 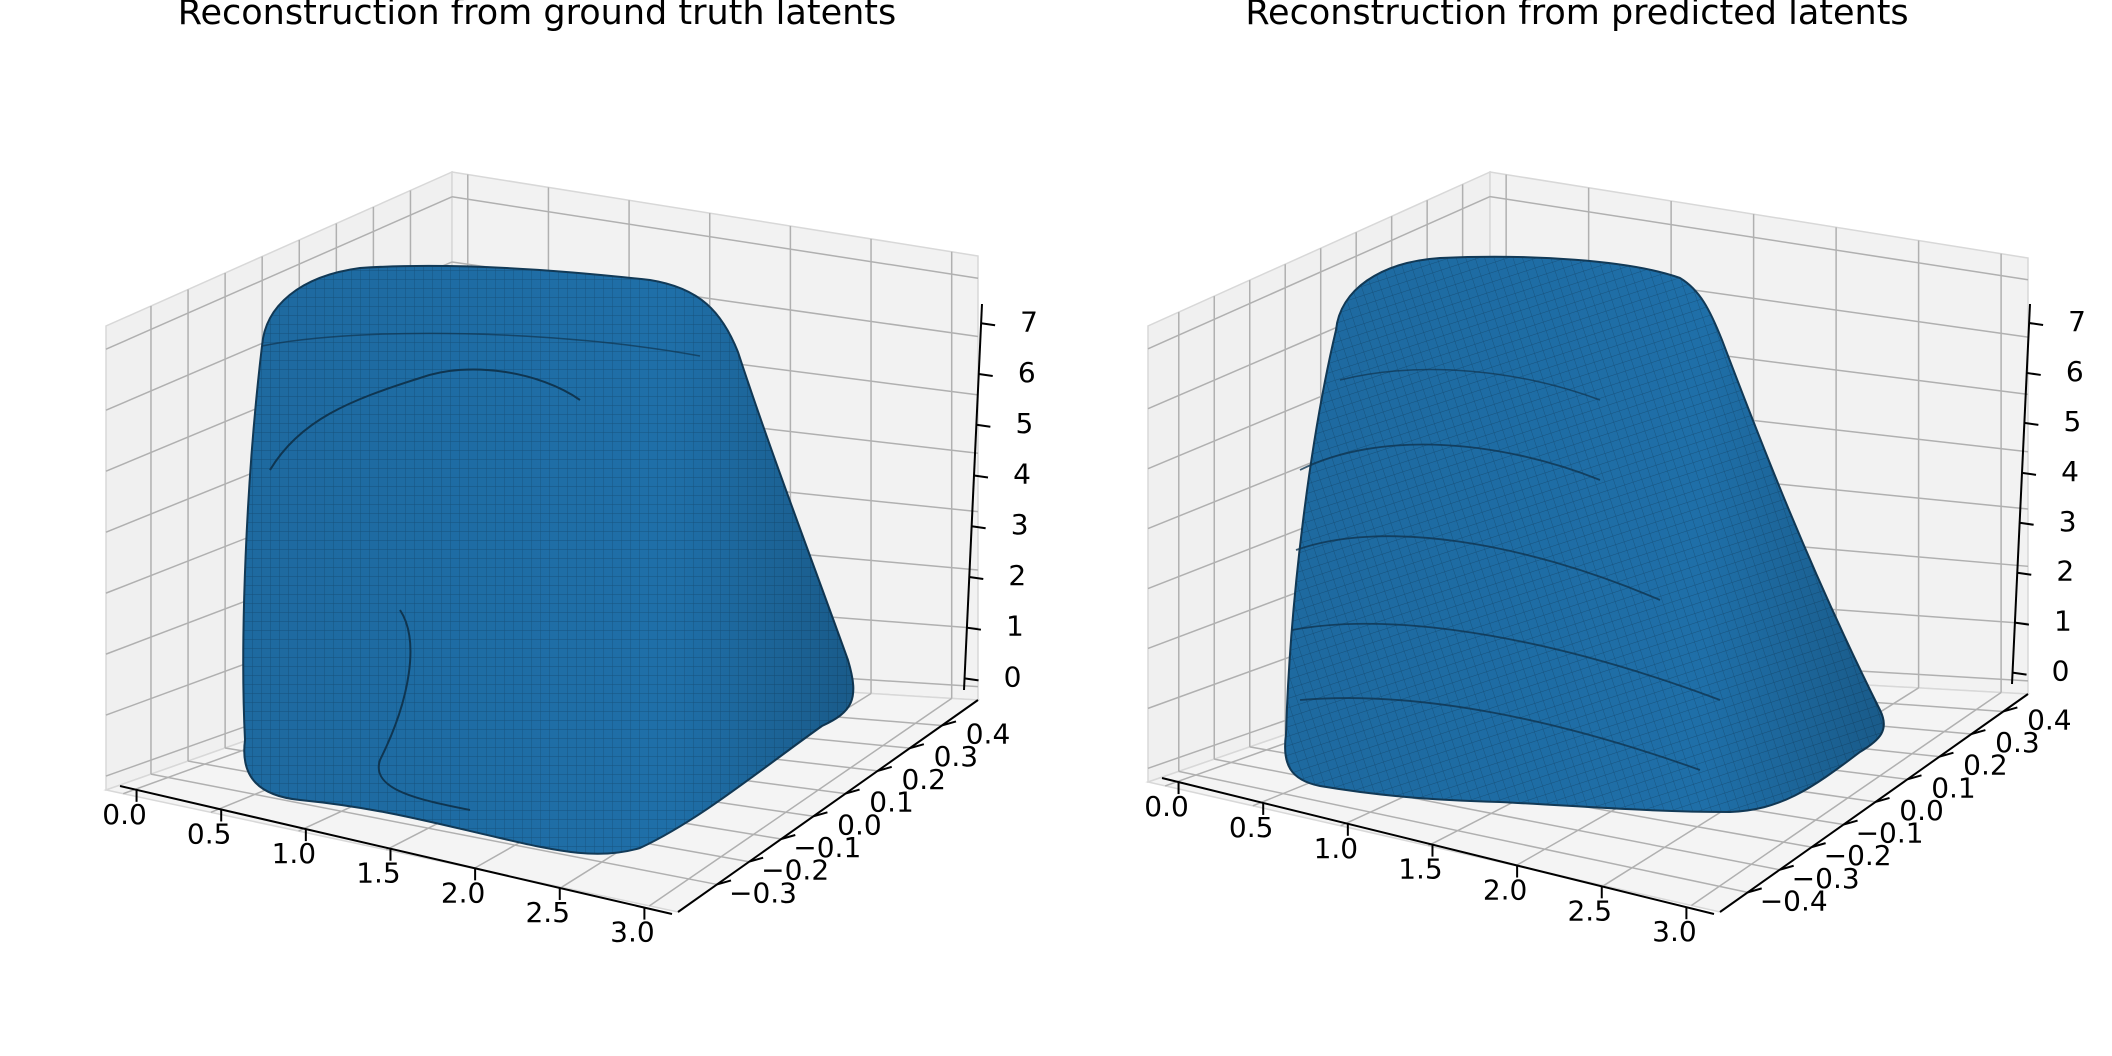 I want to click on panel-title-ground-truth: Reconstruction from ground truth latents, so click(x=537, y=16).